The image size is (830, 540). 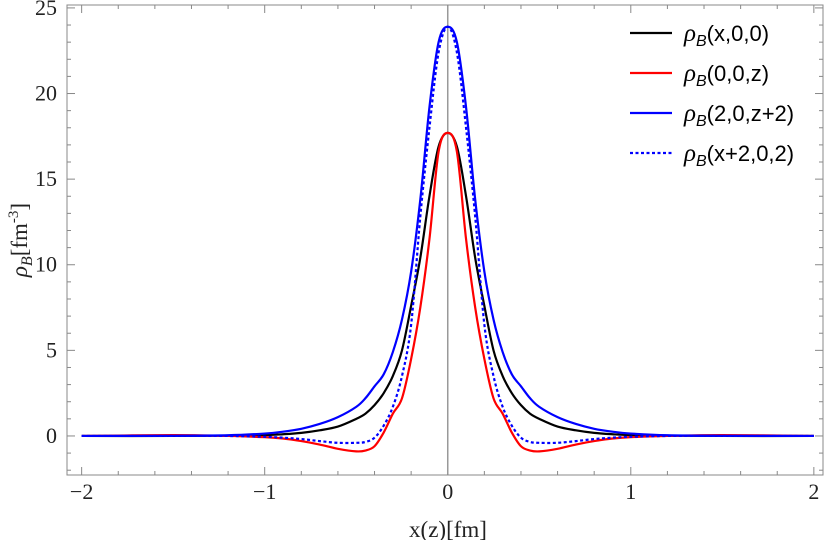 I want to click on y-label-rest: [fm, so click(x=19, y=239).